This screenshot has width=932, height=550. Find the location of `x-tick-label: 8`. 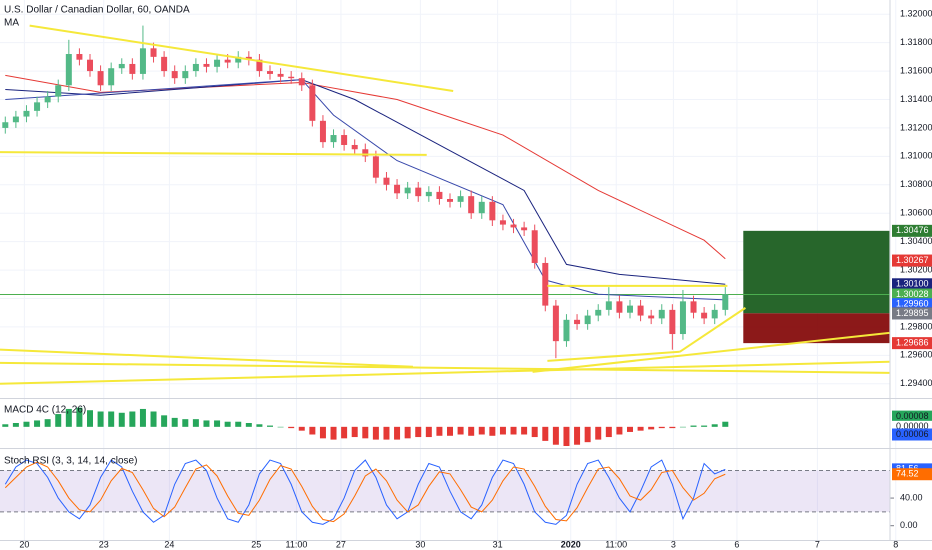

x-tick-label: 8 is located at coordinates (895, 544).